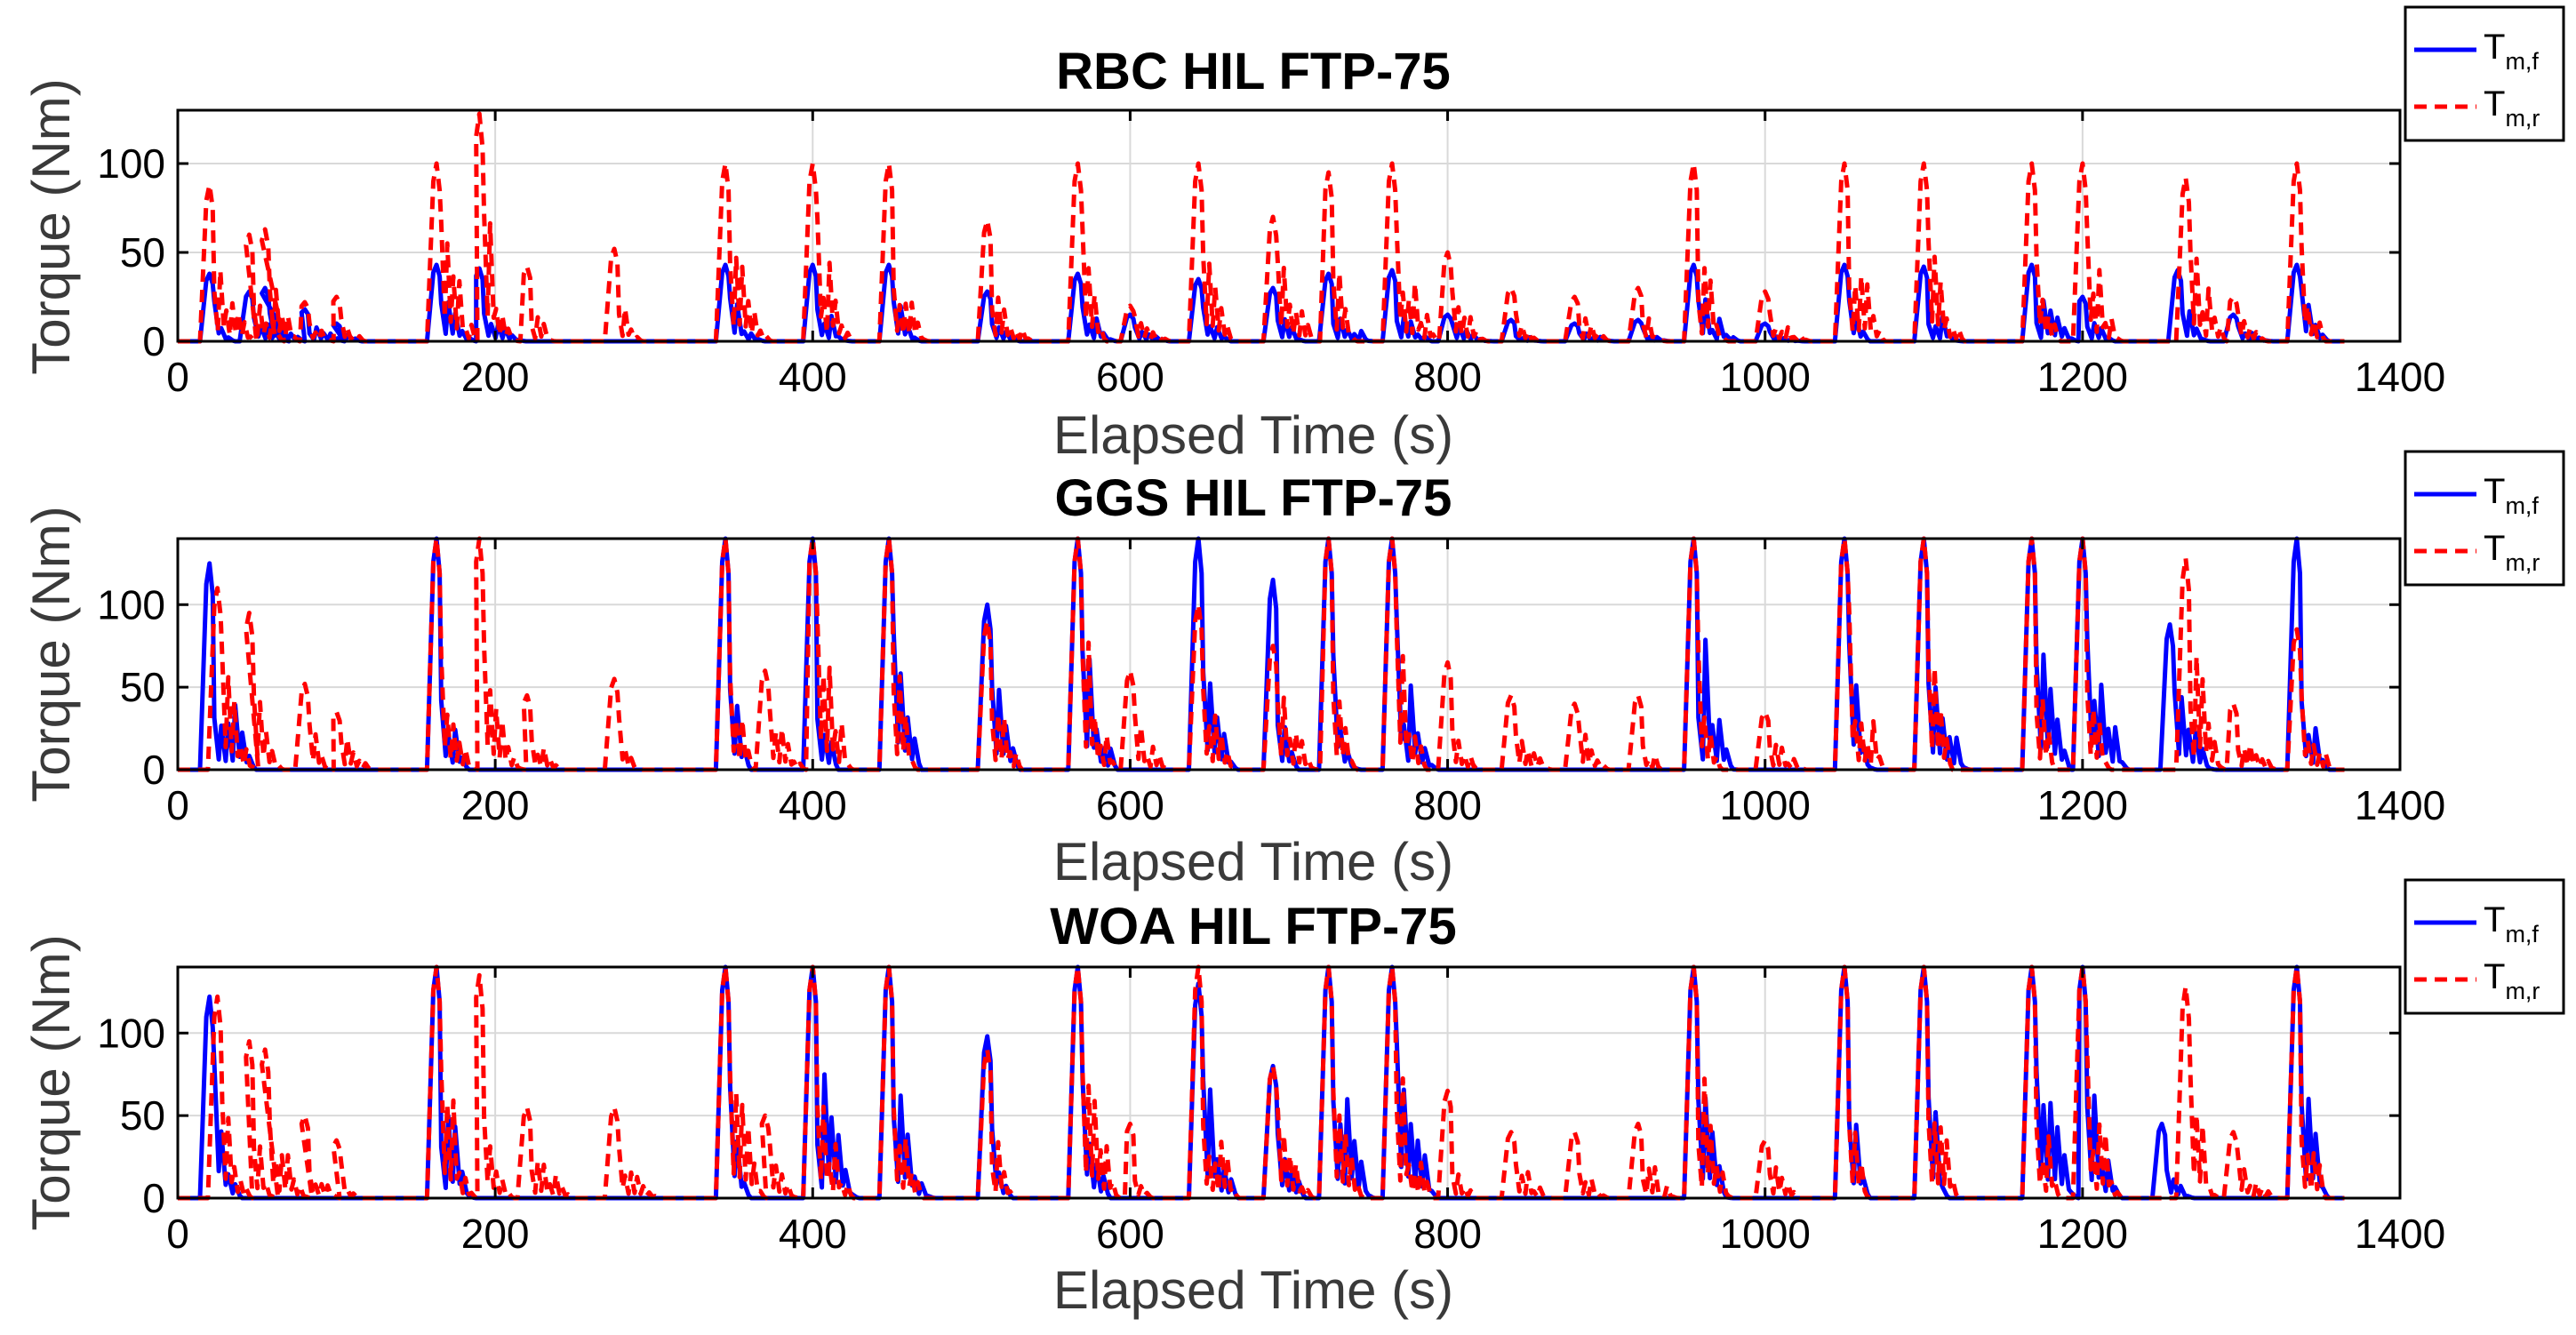  What do you see at coordinates (1253, 71) in the screenshot?
I see `chart-title: RBC HIL FTP-75` at bounding box center [1253, 71].